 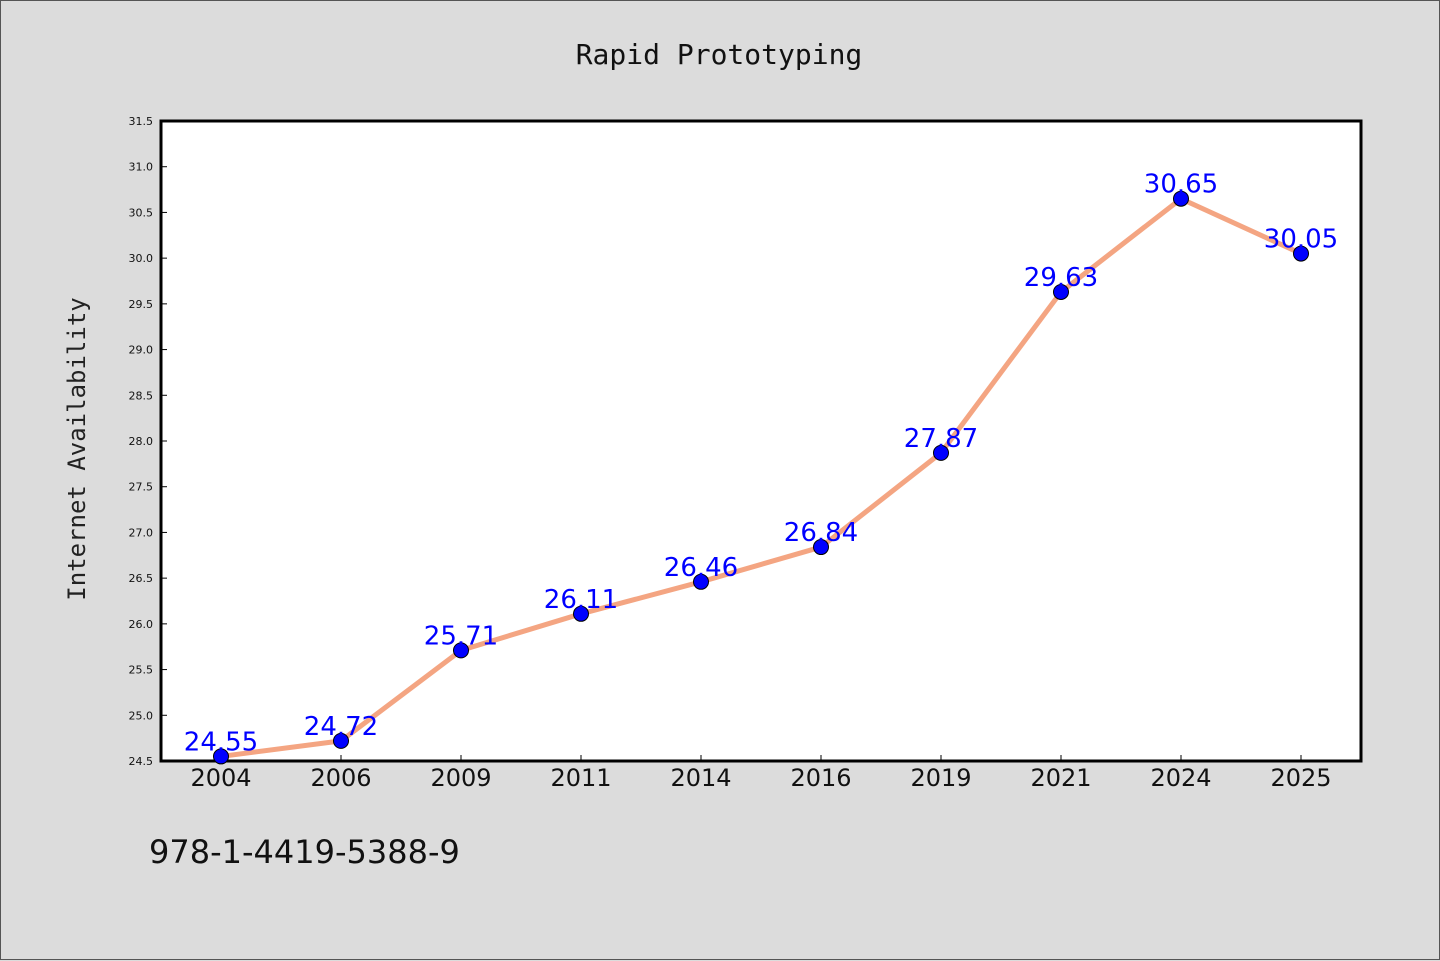 What do you see at coordinates (940, 778) in the screenshot?
I see `x-tick-label: 2019` at bounding box center [940, 778].